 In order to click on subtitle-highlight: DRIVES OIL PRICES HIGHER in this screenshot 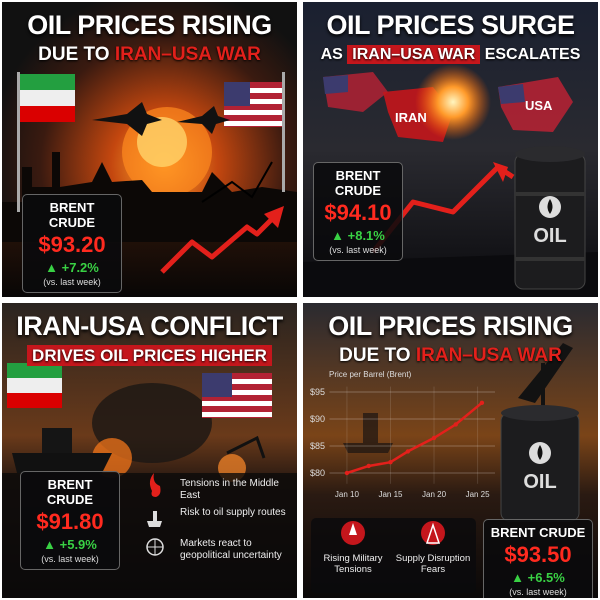, I will do `click(149, 355)`.